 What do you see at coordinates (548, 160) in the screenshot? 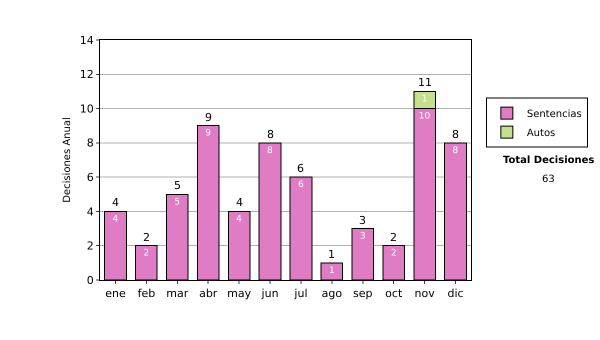
I see `text: Total Decisiones` at bounding box center [548, 160].